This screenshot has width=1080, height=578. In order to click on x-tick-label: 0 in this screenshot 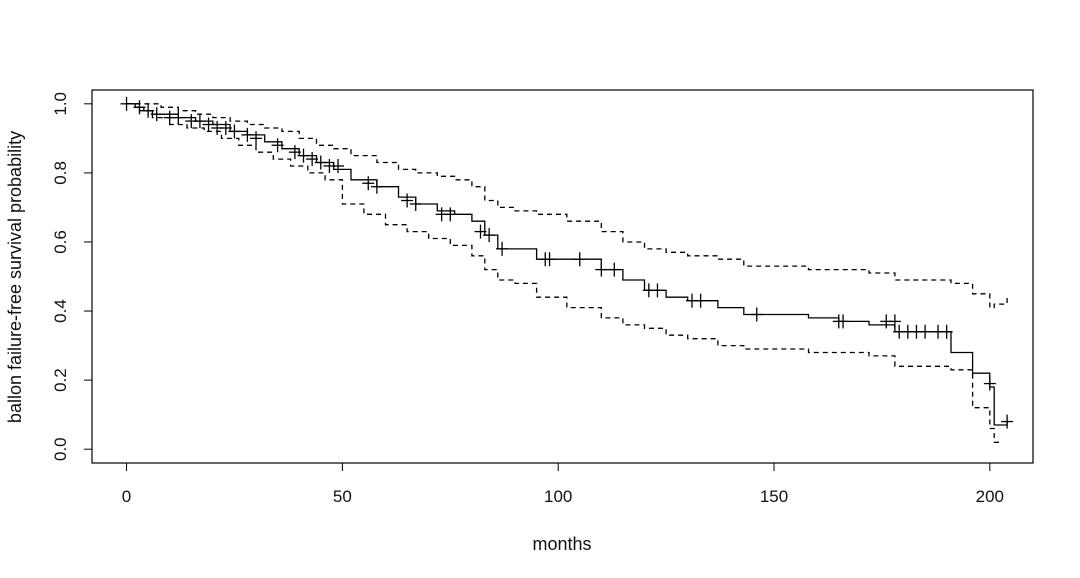, I will do `click(126, 496)`.